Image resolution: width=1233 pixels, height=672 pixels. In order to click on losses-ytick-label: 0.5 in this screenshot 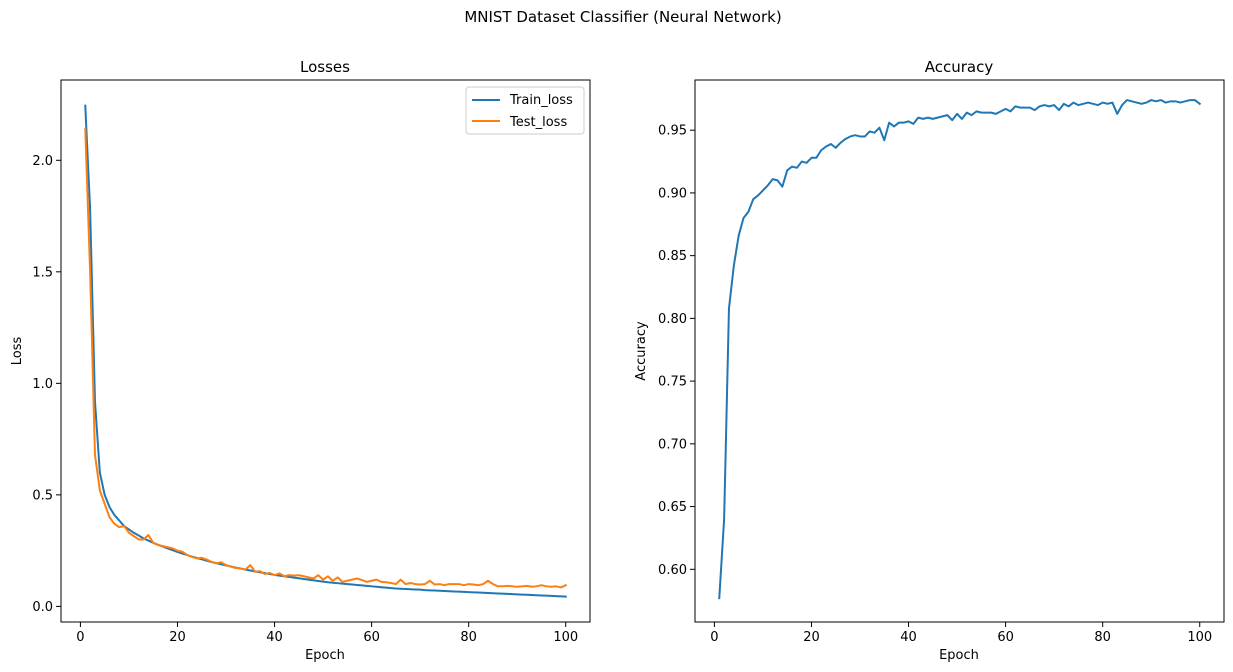, I will do `click(42, 495)`.